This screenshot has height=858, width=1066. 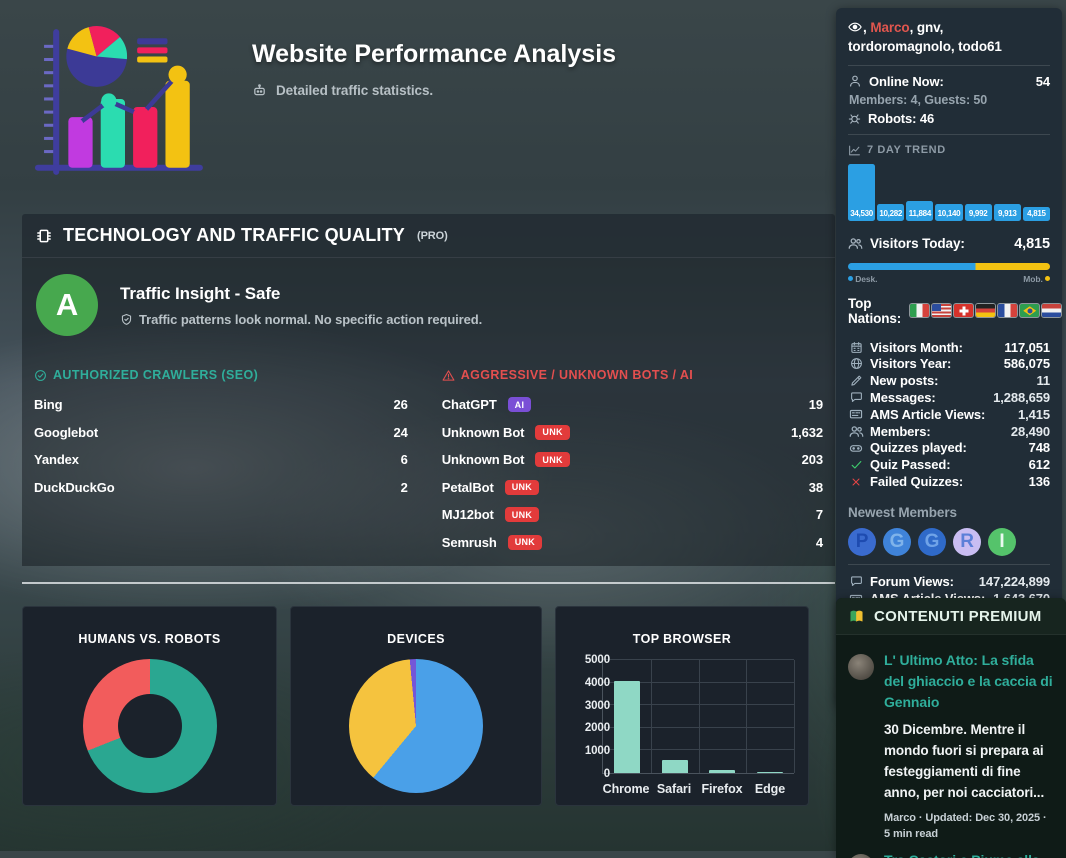 What do you see at coordinates (819, 515) in the screenshot?
I see `bot-count: 7` at bounding box center [819, 515].